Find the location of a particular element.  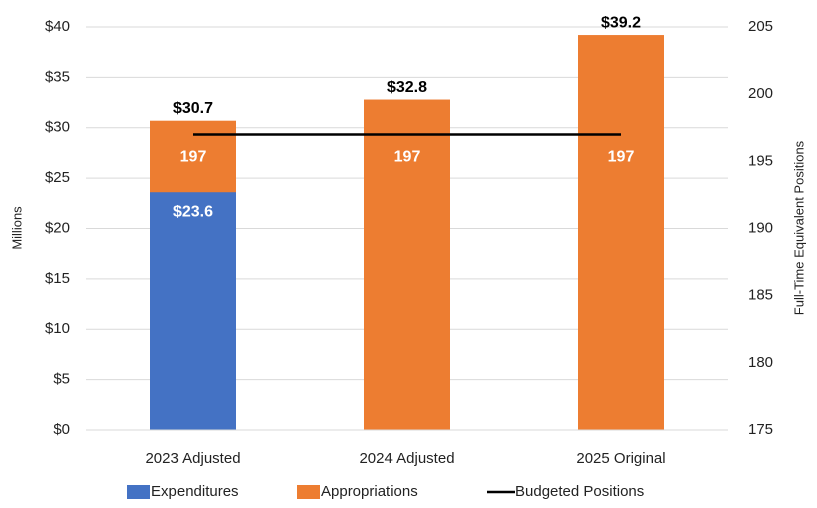

data-label: $30.7 is located at coordinates (193, 108).